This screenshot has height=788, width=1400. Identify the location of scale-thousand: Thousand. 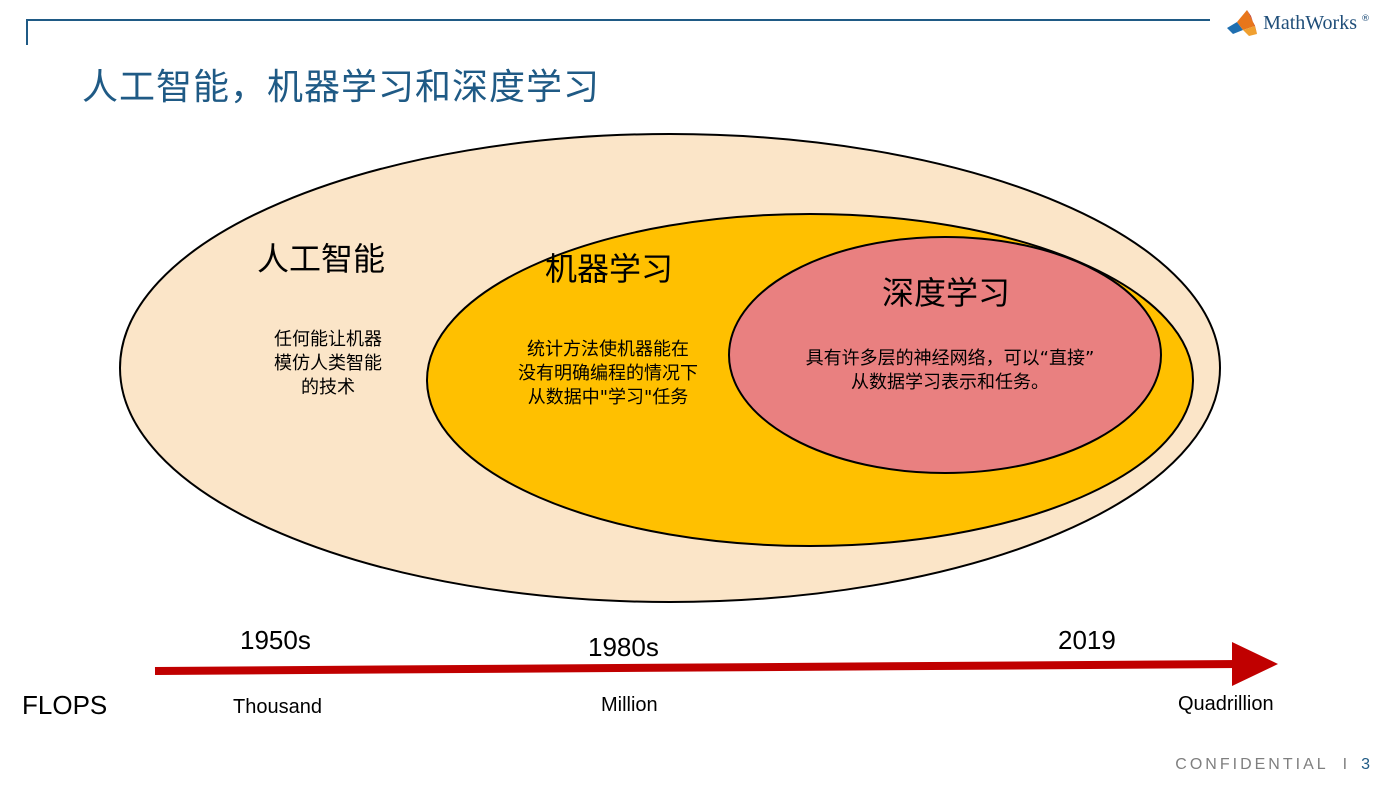
(277, 707).